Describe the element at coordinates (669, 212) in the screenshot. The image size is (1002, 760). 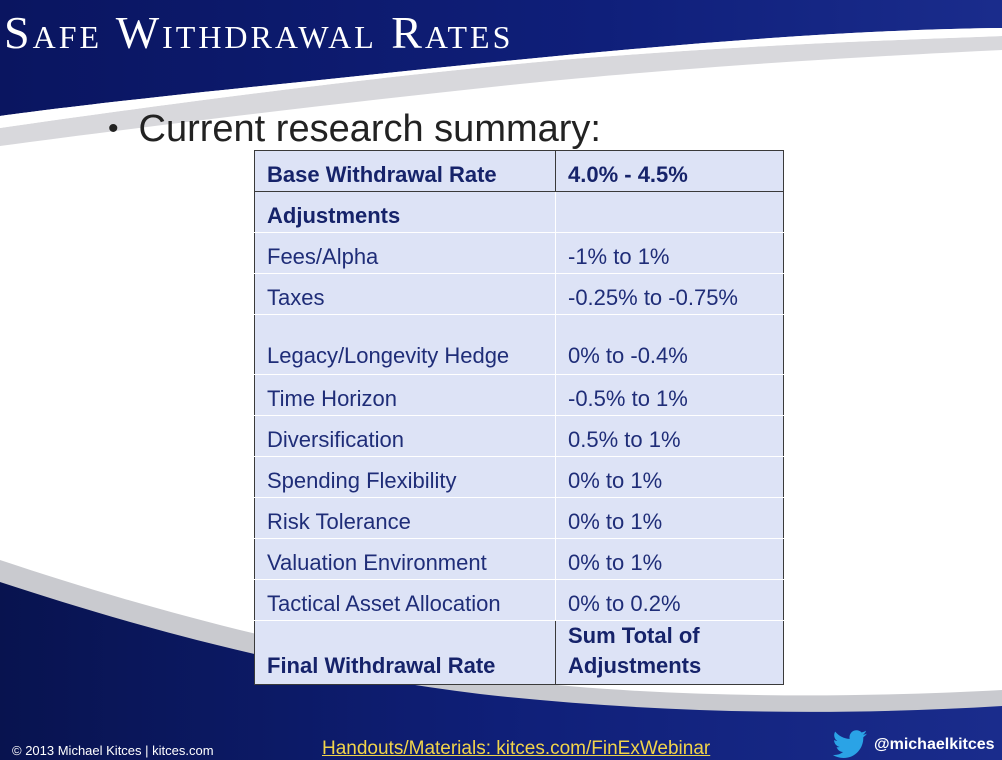
I see `row-value` at that location.